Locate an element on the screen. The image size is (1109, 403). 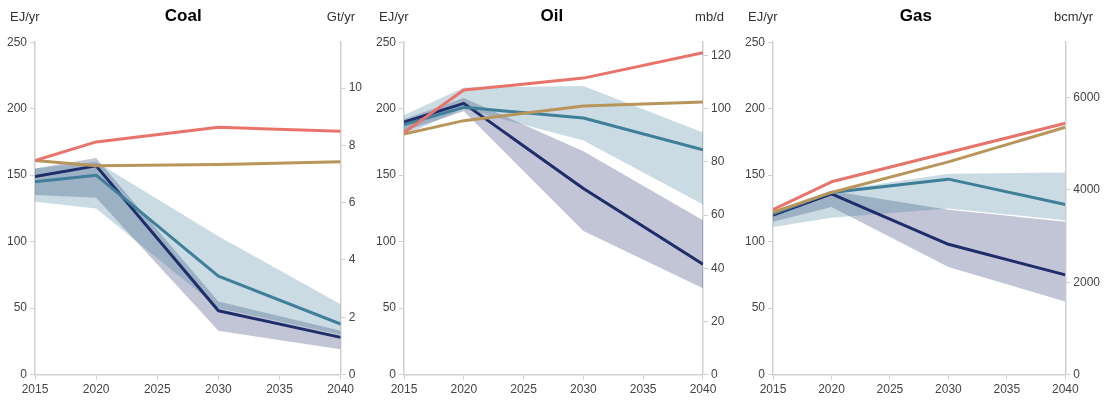
y2-tick-label: 4 is located at coordinates (352, 259).